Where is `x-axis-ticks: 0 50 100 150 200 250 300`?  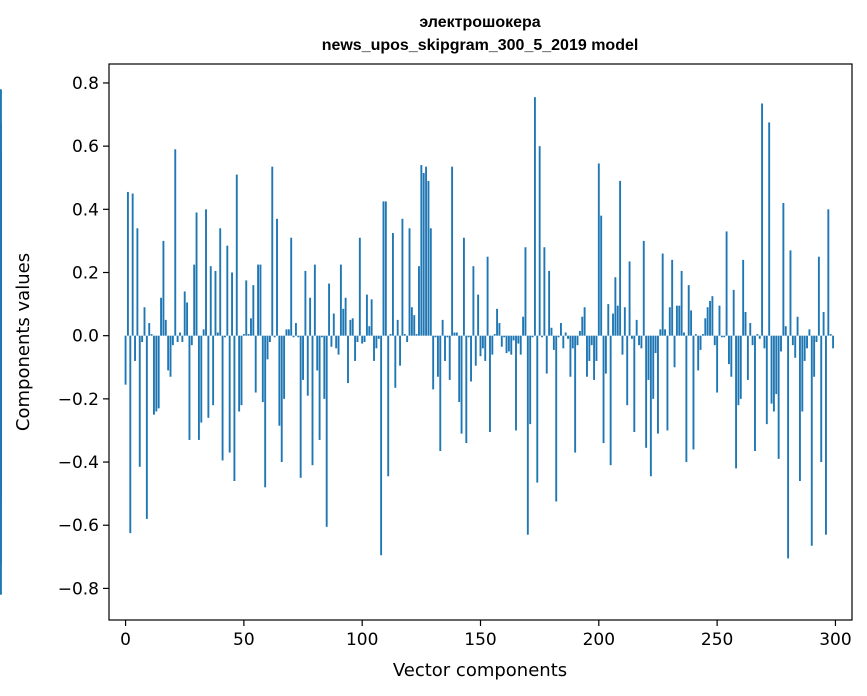
x-axis-ticks: 0 50 100 150 200 250 300 is located at coordinates (486, 635).